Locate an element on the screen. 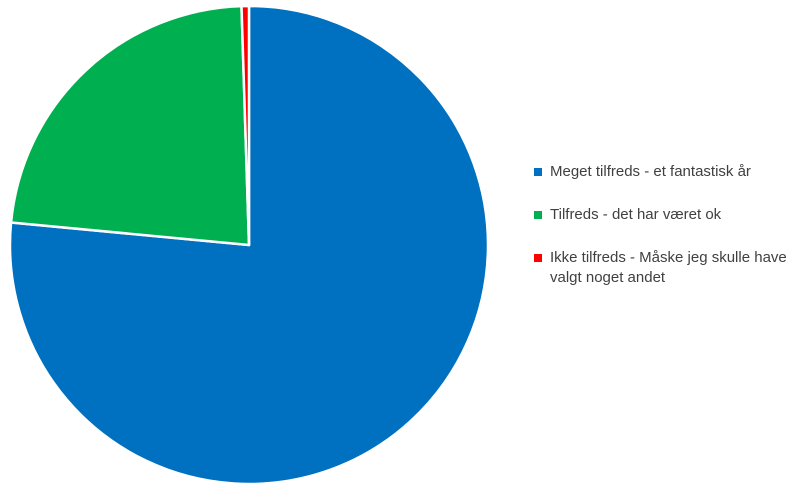  legend-item-tilfreds: Tilfreds - det har været ok is located at coordinates (666, 215).